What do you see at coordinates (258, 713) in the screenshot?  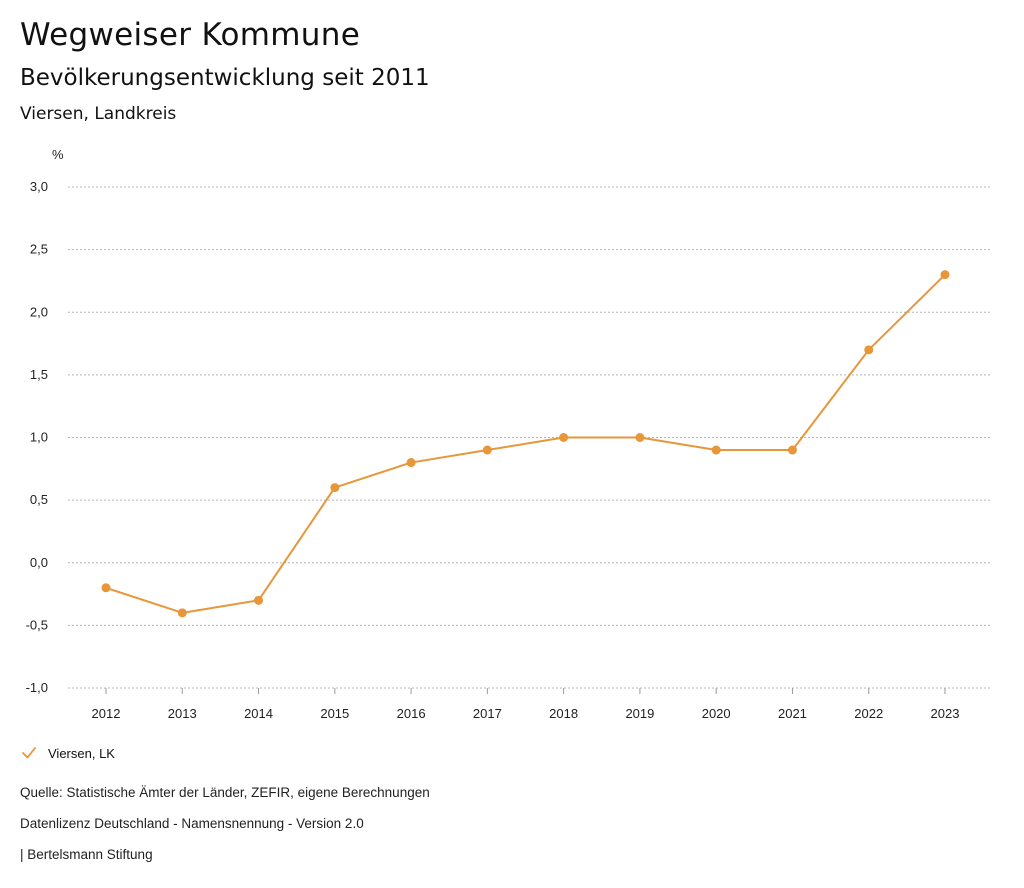 I see `x-tick-label: 2014` at bounding box center [258, 713].